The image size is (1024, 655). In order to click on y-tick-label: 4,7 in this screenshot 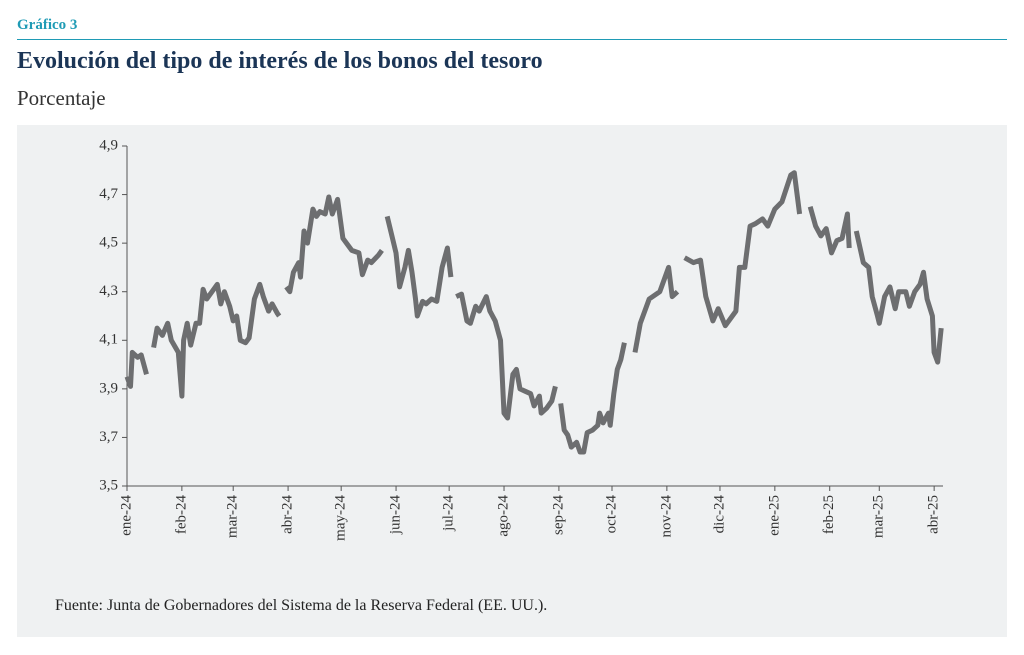, I will do `click(108, 194)`.